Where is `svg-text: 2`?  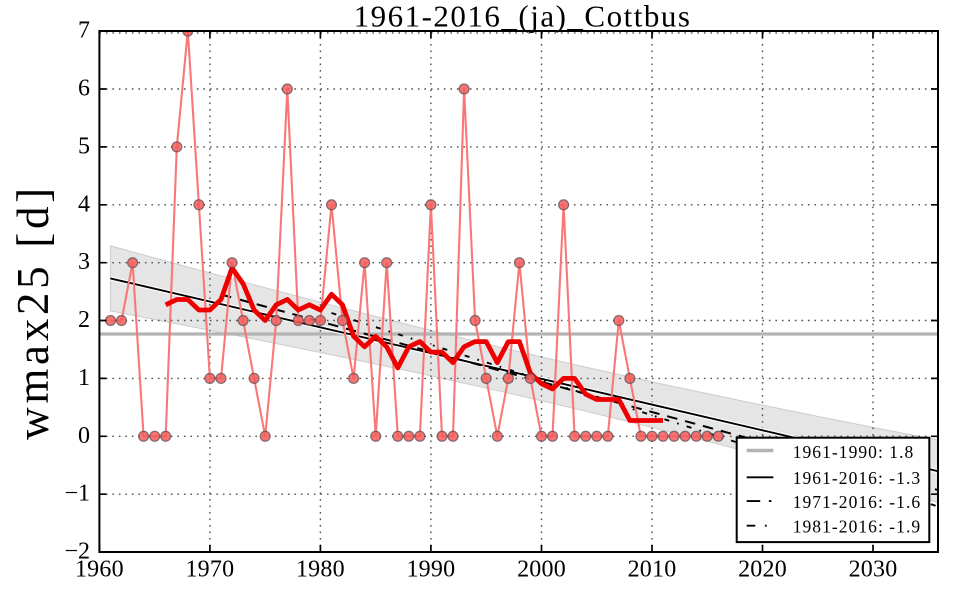 svg-text: 2 is located at coordinates (84, 320).